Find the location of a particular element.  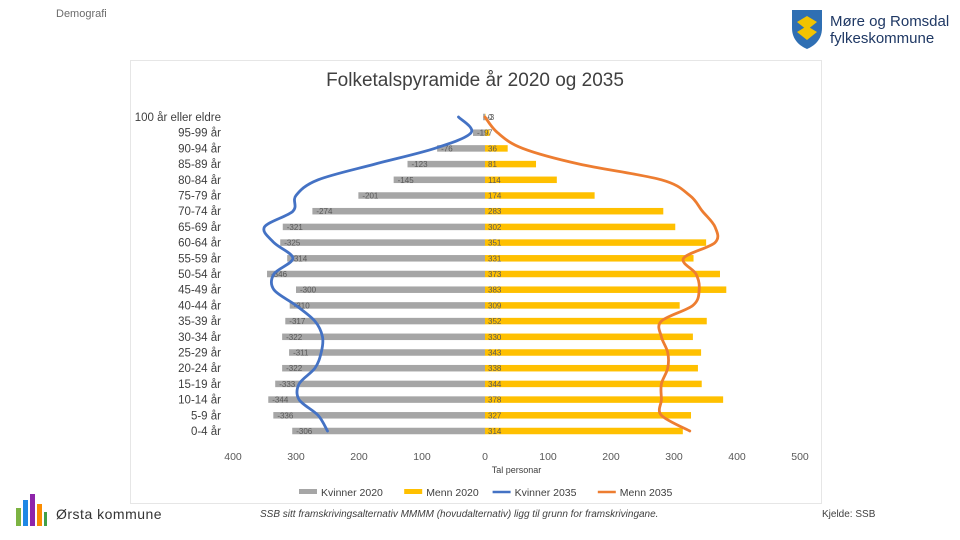

data-label-kvinner-2020: -333 is located at coordinates (287, 384).